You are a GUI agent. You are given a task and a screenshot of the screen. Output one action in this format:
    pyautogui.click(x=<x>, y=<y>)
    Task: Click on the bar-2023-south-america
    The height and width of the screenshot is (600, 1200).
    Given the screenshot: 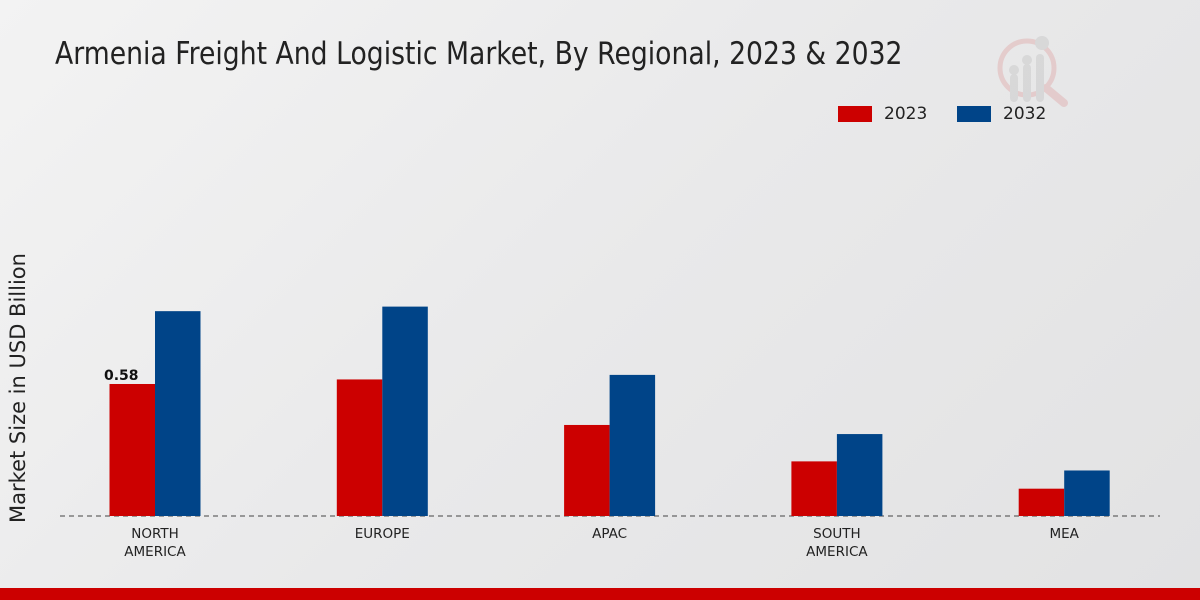 What is the action you would take?
    pyautogui.click(x=814, y=488)
    